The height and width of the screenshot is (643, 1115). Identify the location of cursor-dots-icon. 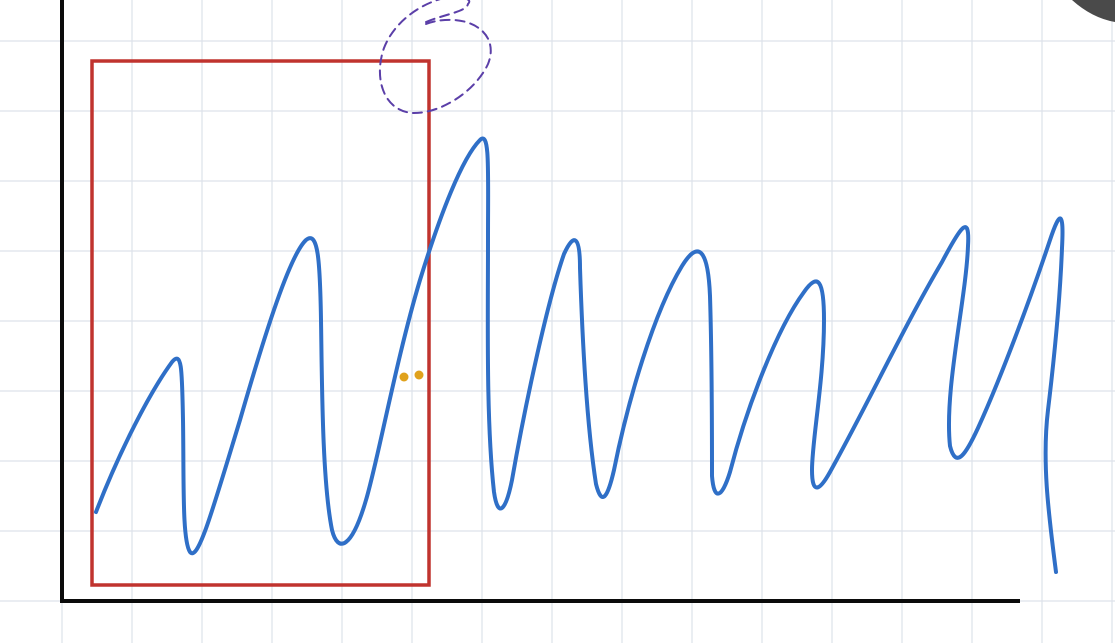
(411, 376).